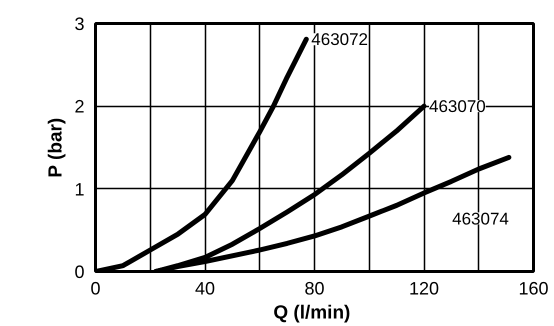 The width and height of the screenshot is (554, 326). Describe the element at coordinates (339, 40) in the screenshot. I see `series-label: 463072` at that location.